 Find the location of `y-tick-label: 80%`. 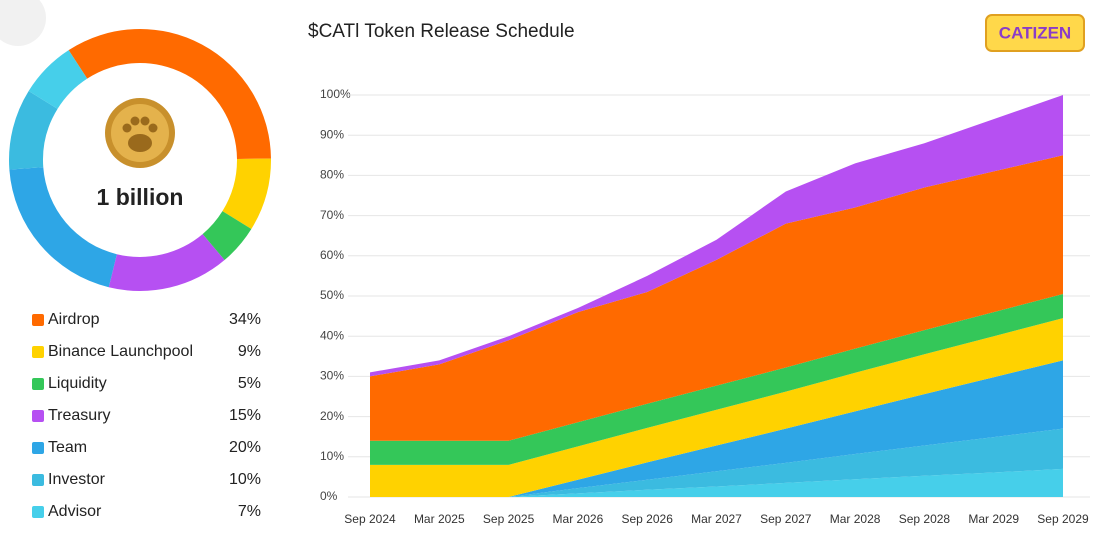

y-tick-label: 80% is located at coordinates (332, 175).